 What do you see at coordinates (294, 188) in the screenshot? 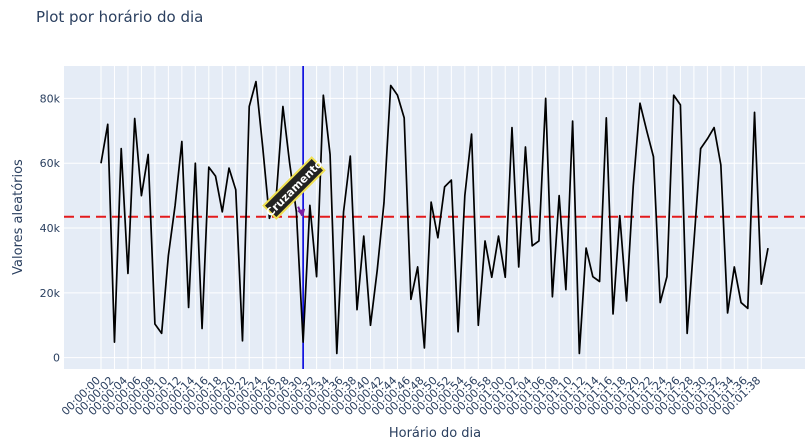
I see `annotation-box` at bounding box center [294, 188].